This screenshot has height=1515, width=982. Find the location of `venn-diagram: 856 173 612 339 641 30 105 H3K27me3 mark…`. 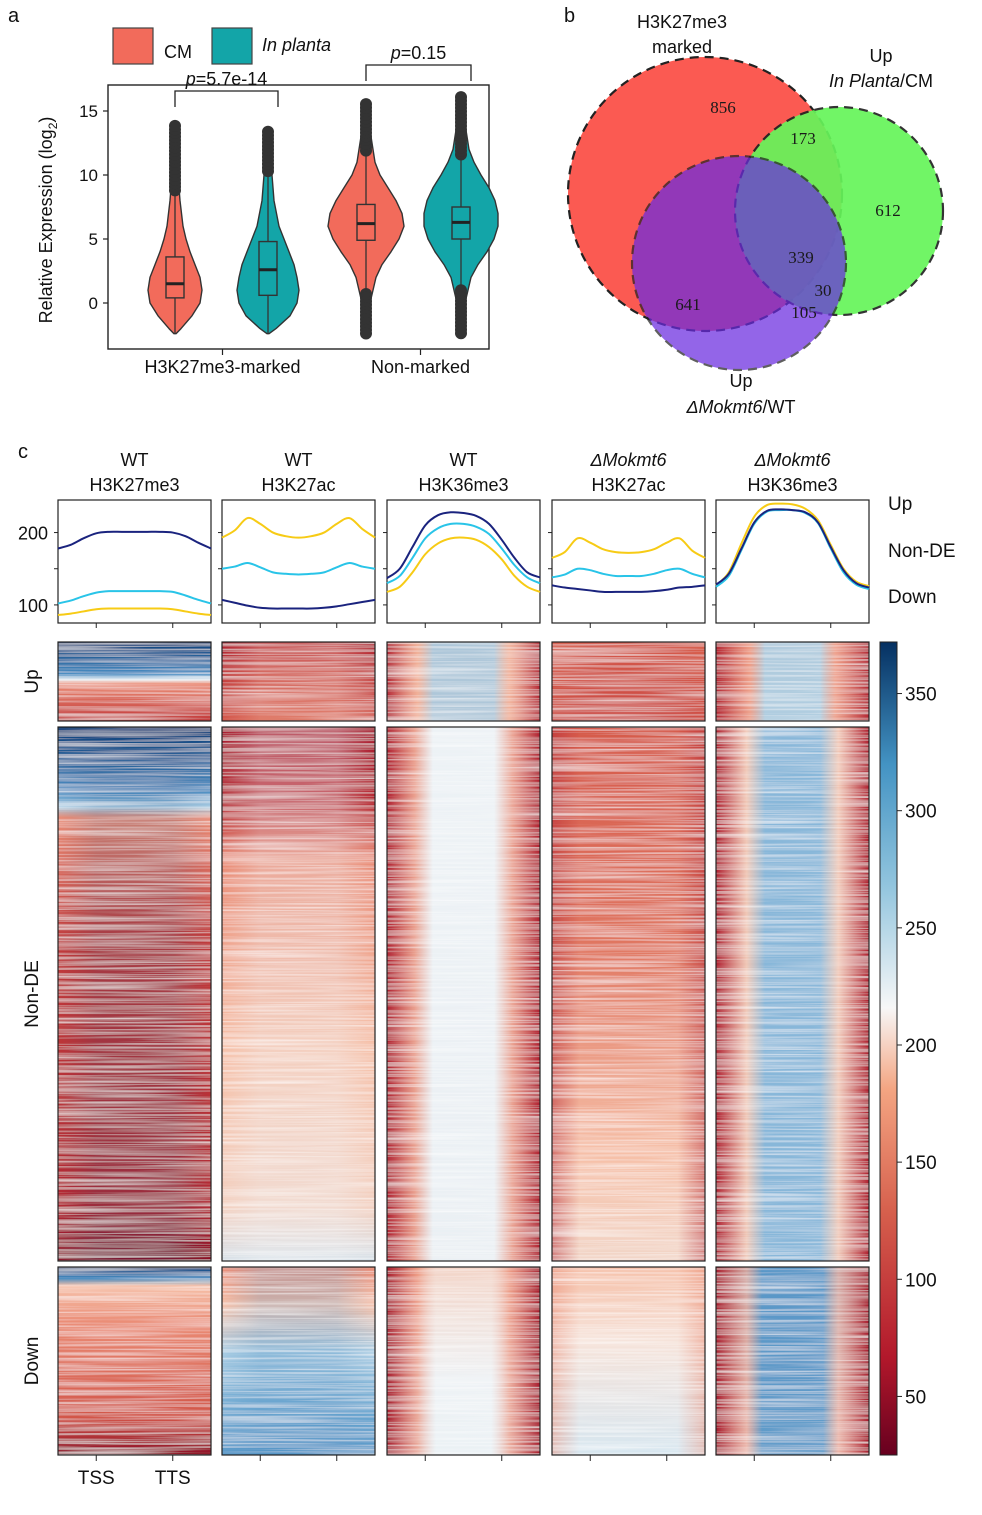

venn-diagram: 856 173 612 339 641 30 105 H3K27me3 mark… is located at coordinates (755, 214).